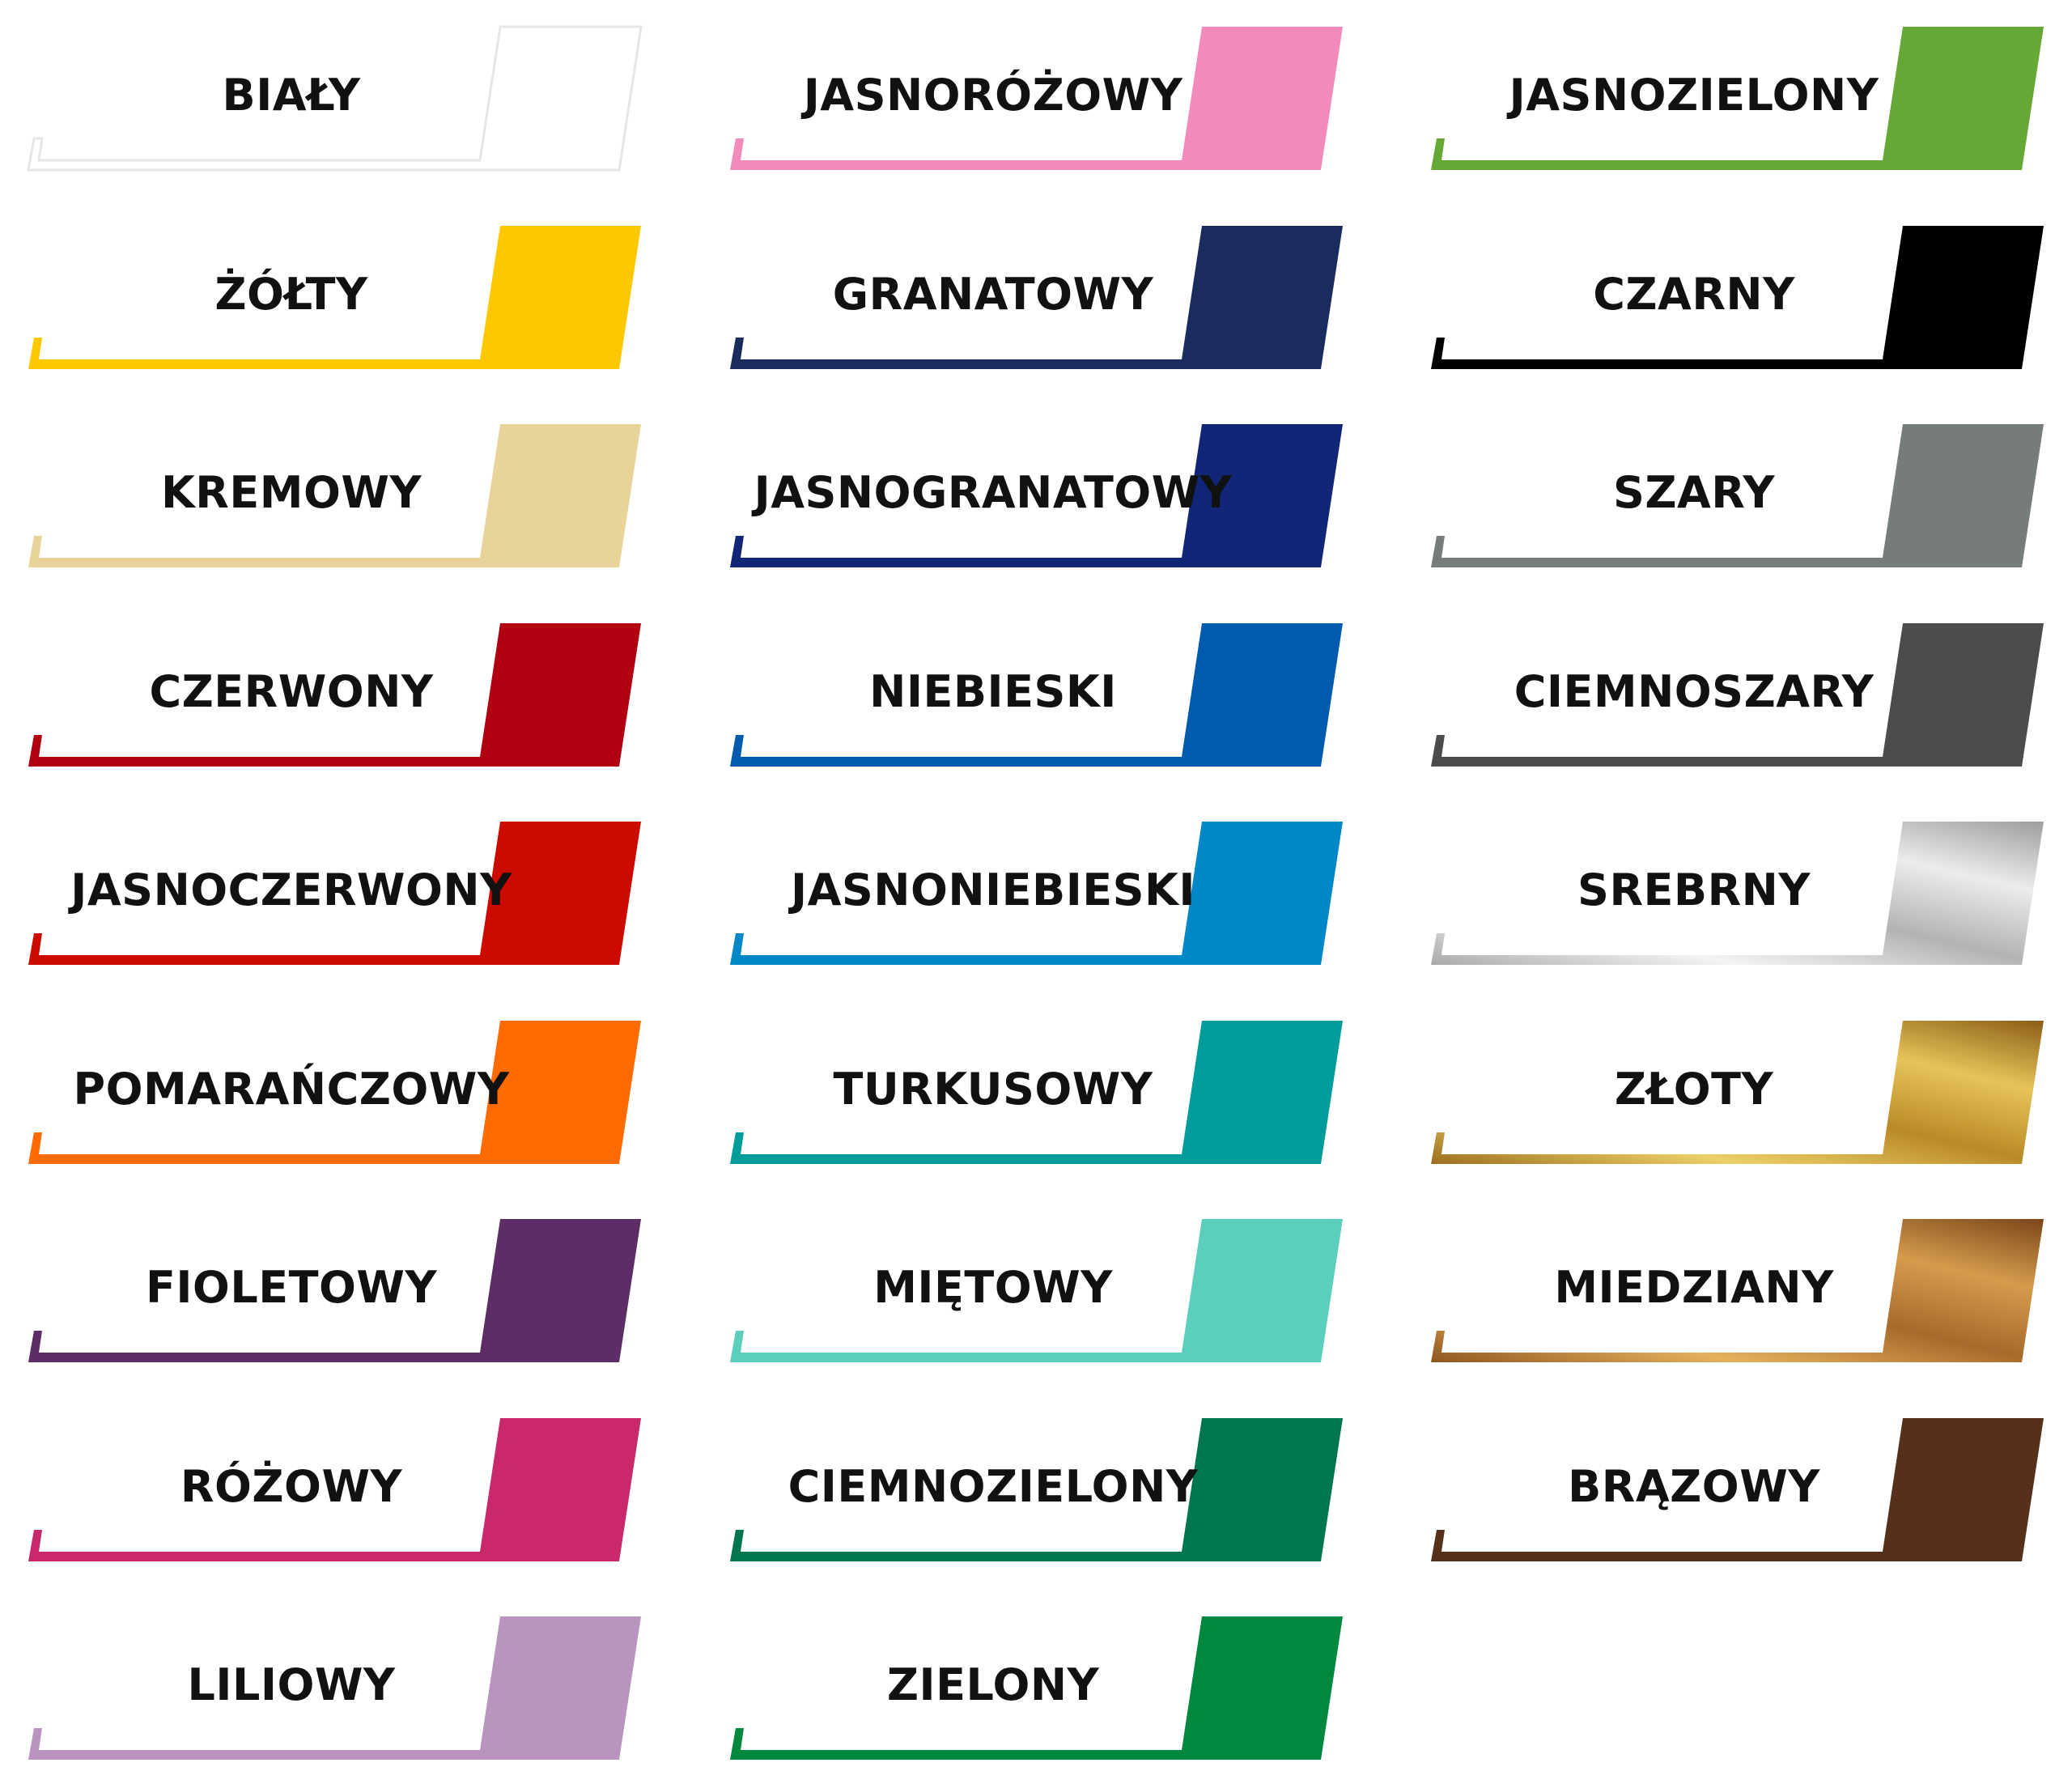 The image size is (2072, 1784). I want to click on color-swatch: CZARNY, so click(1751, 299).